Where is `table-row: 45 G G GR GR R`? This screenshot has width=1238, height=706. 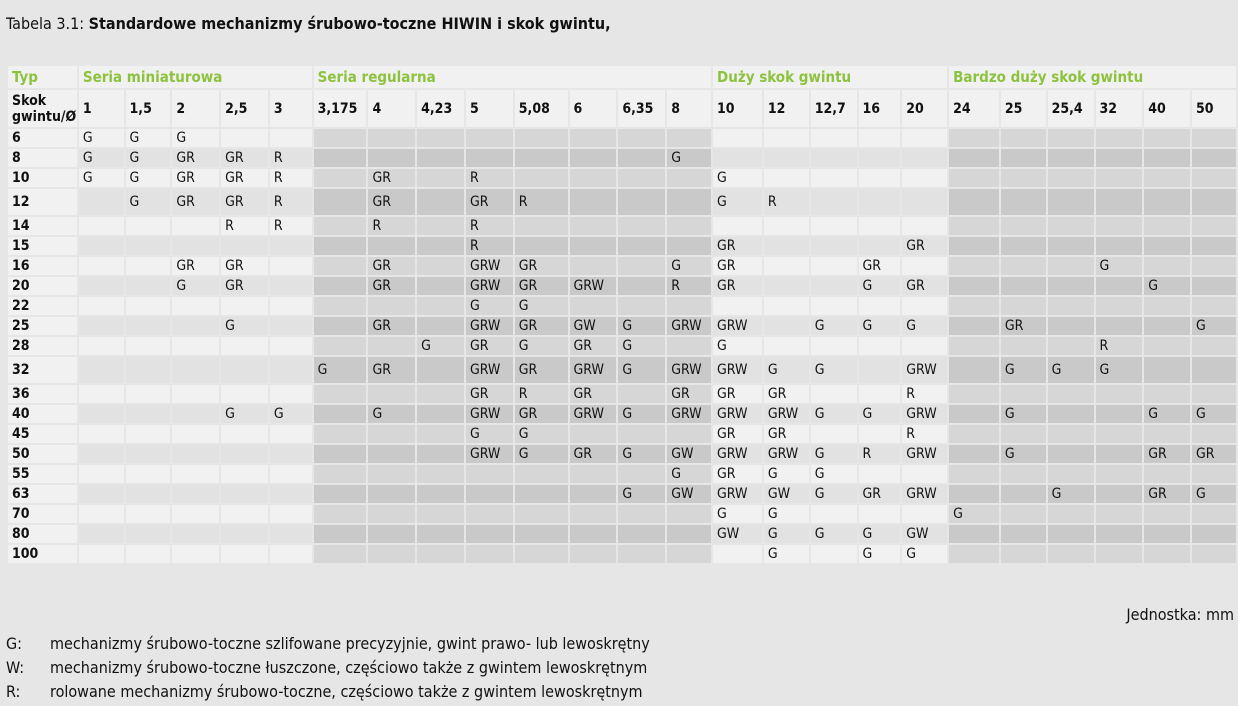
table-row: 45 G G GR GR R is located at coordinates (622, 434).